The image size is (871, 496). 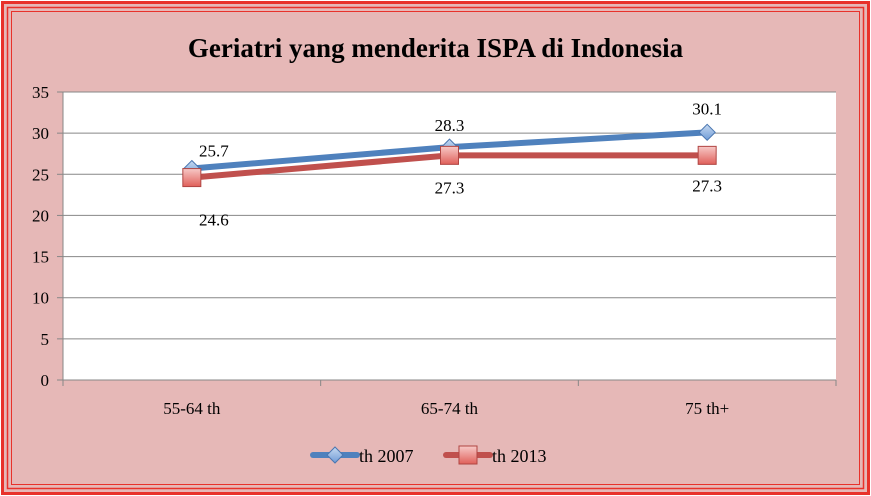 I want to click on data-label: 28.3, so click(x=450, y=125).